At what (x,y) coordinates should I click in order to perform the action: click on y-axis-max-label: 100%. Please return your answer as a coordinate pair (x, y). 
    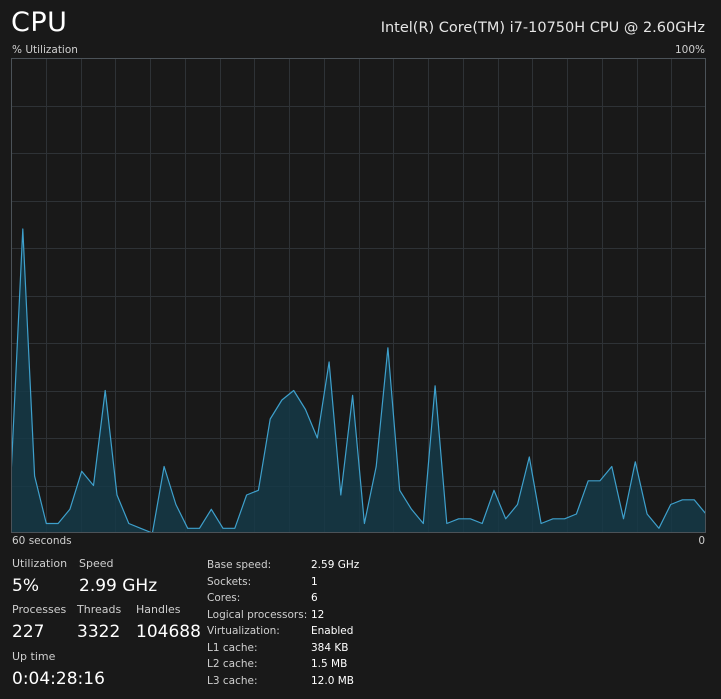
    Looking at the image, I should click on (689, 50).